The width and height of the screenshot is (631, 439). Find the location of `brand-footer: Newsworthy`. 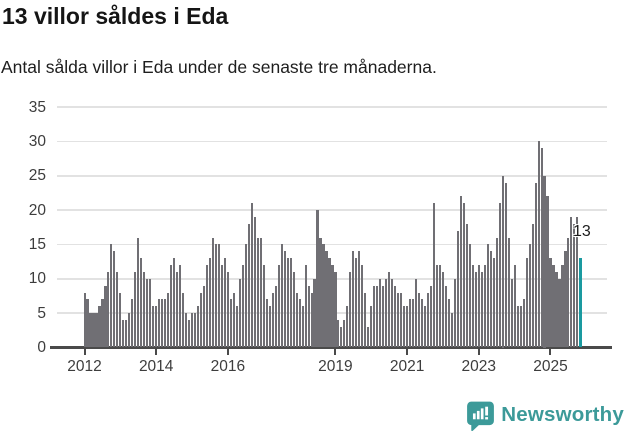

brand-footer: Newsworthy is located at coordinates (545, 415).